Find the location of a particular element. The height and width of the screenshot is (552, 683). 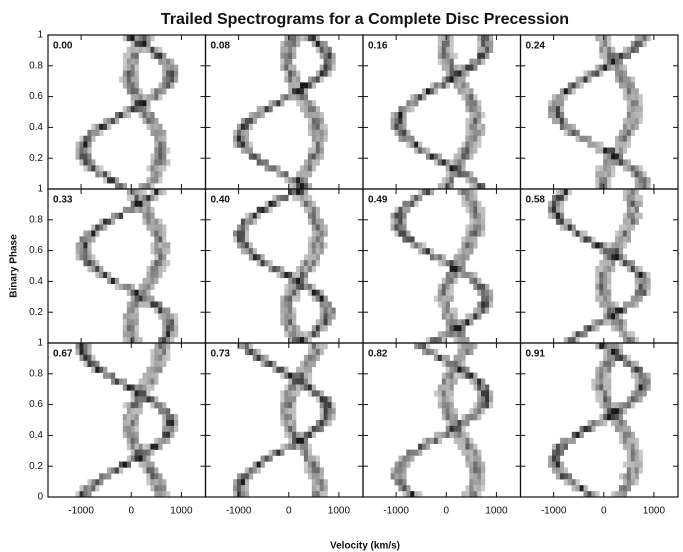

panel-label: 0.49 is located at coordinates (378, 200).